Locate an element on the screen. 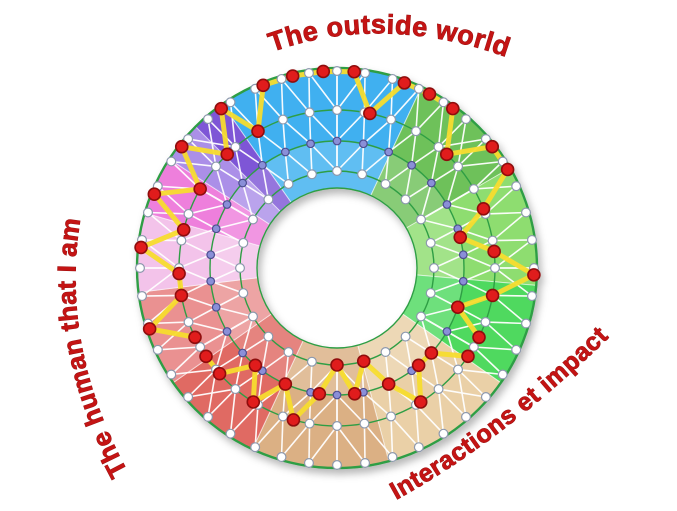  label-outside-world: The outside world is located at coordinates (389, 35).